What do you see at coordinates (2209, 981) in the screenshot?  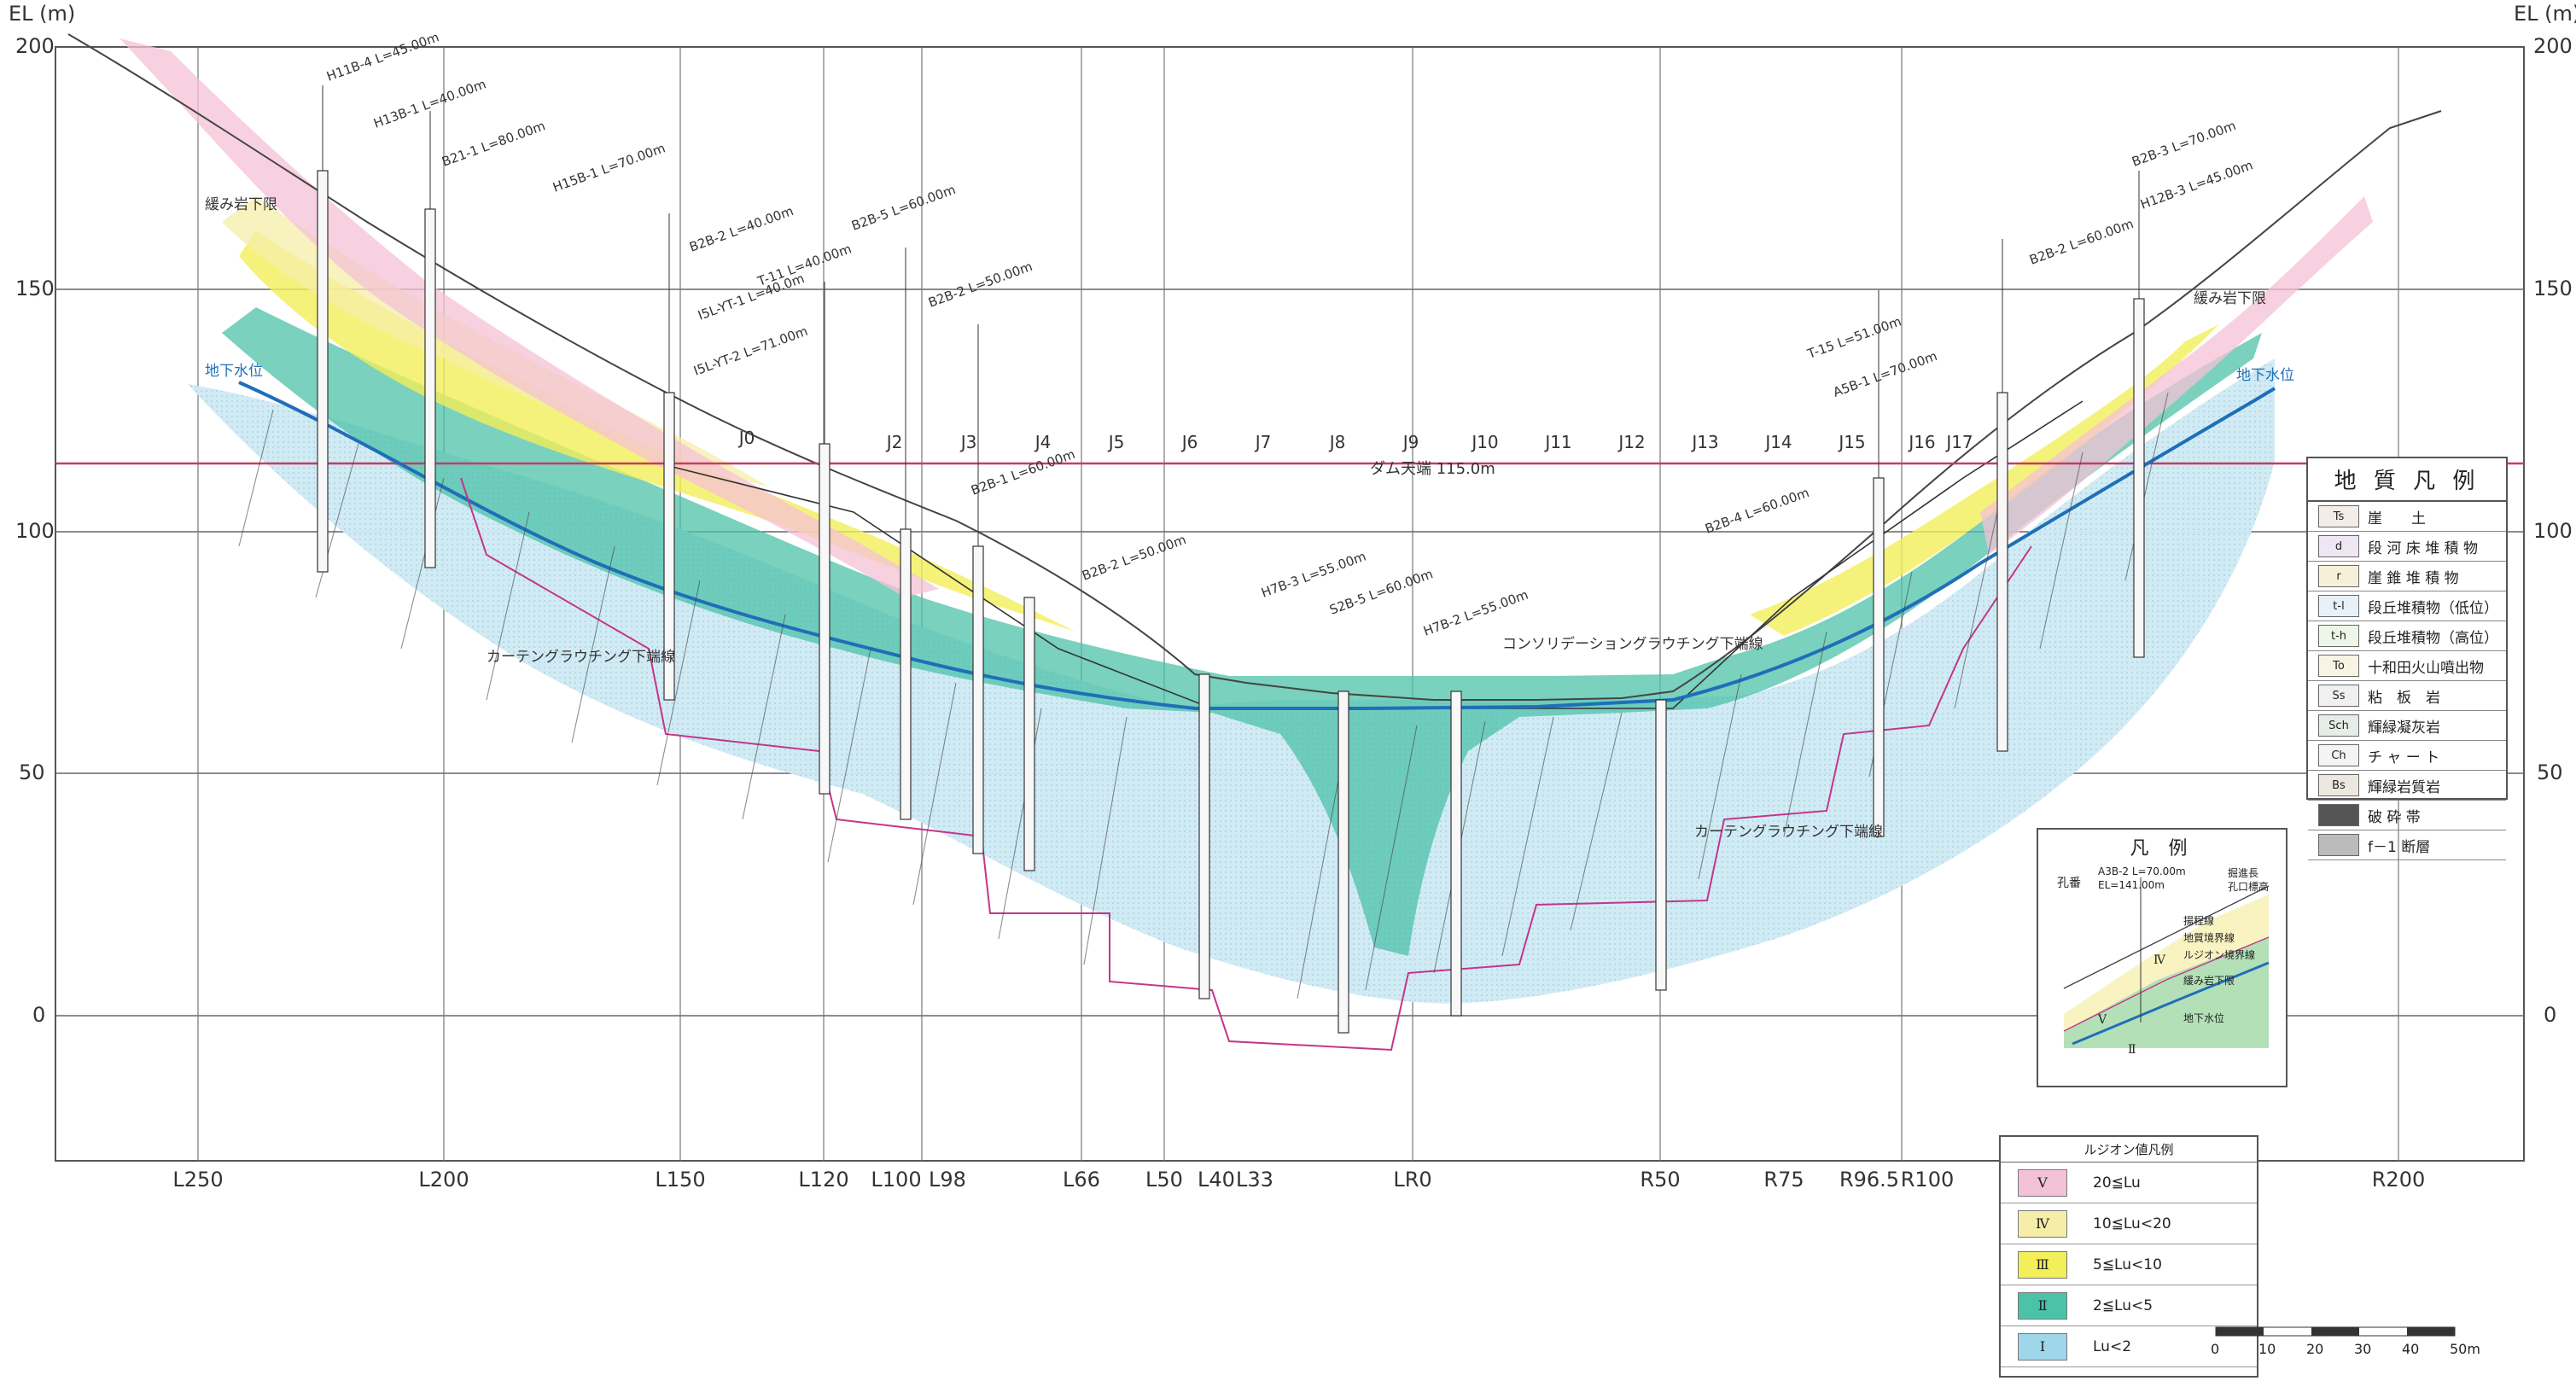 I see `line-label-3: 緩み岩下限` at bounding box center [2209, 981].